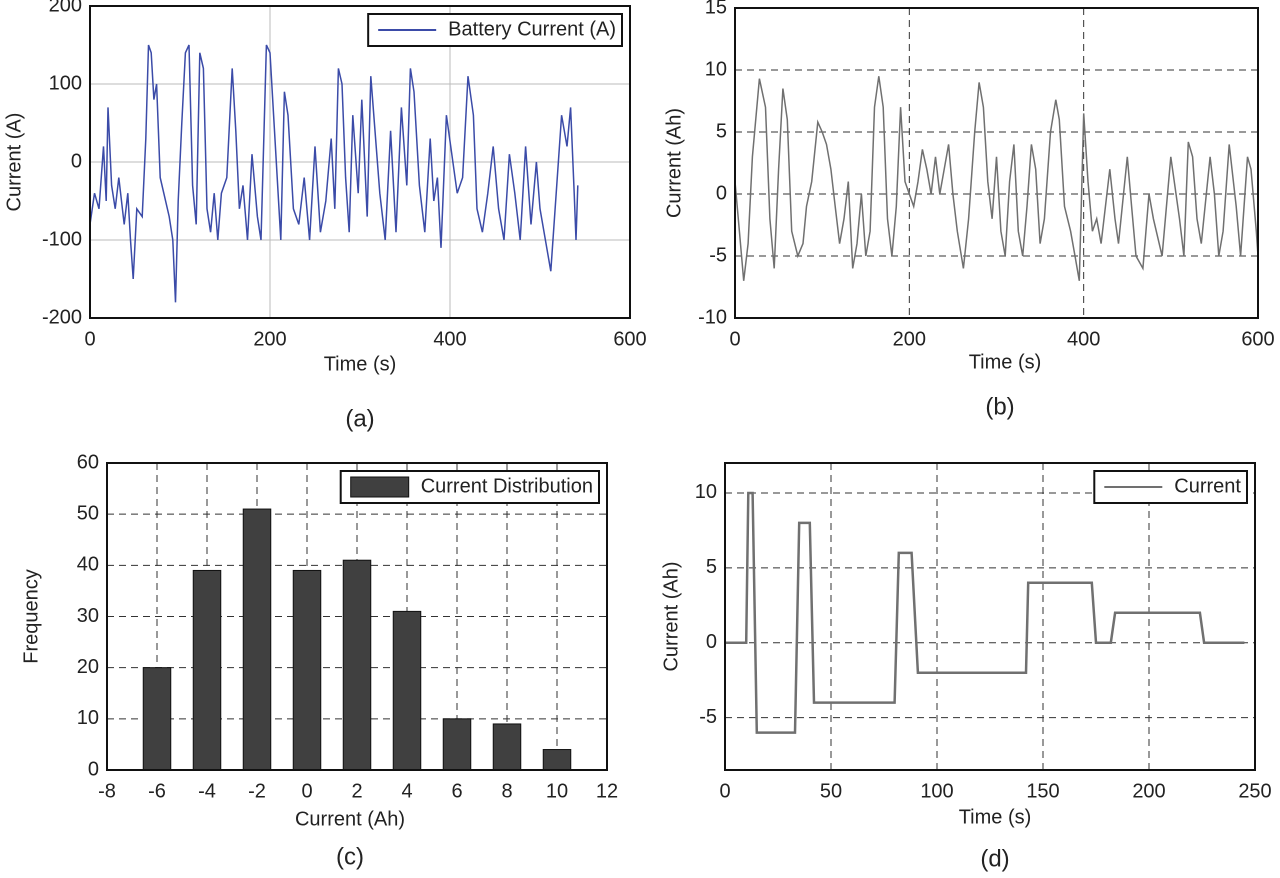  I want to click on y-axis-label: Current (A), so click(14, 162).